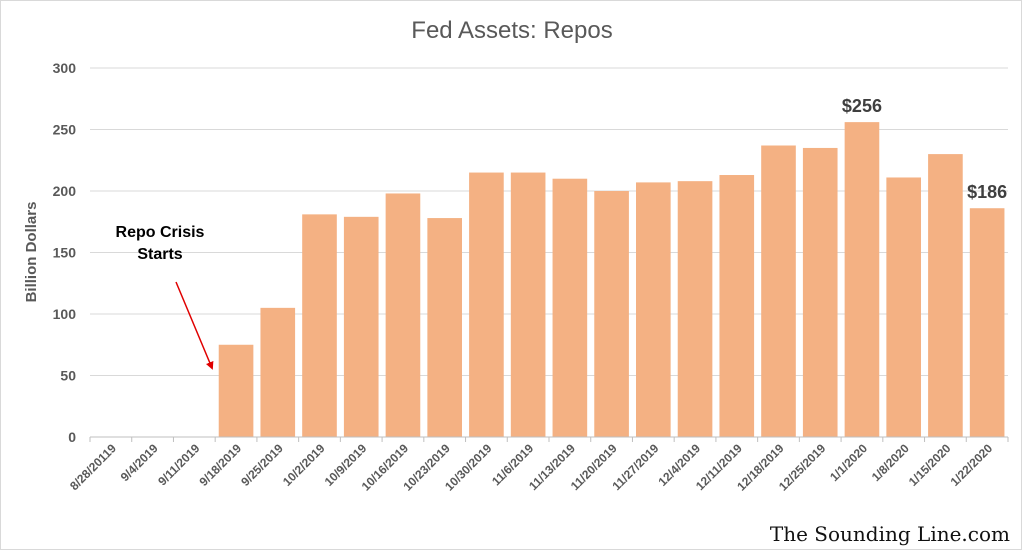 Image resolution: width=1024 pixels, height=552 pixels. What do you see at coordinates (65, 68) in the screenshot?
I see `y-tick-label: 300` at bounding box center [65, 68].